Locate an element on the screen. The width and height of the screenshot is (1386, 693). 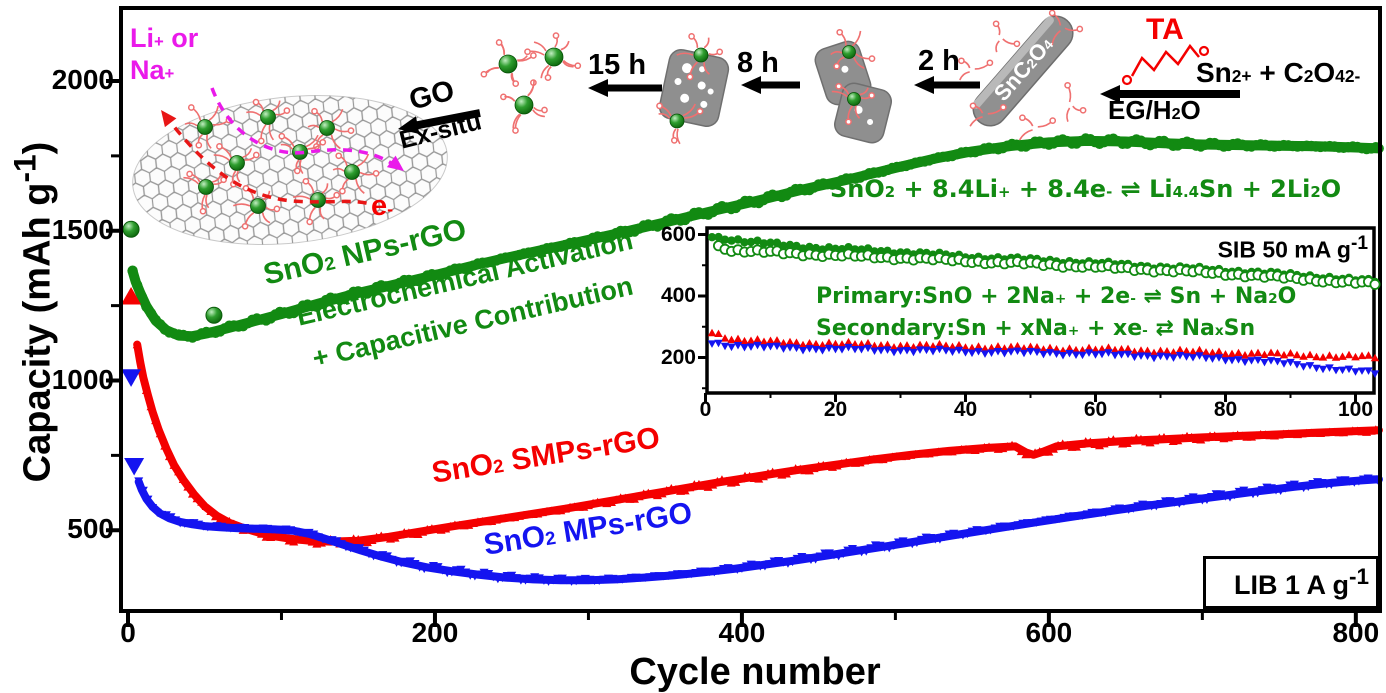
step-8h-label: 8 h is located at coordinates (758, 63).